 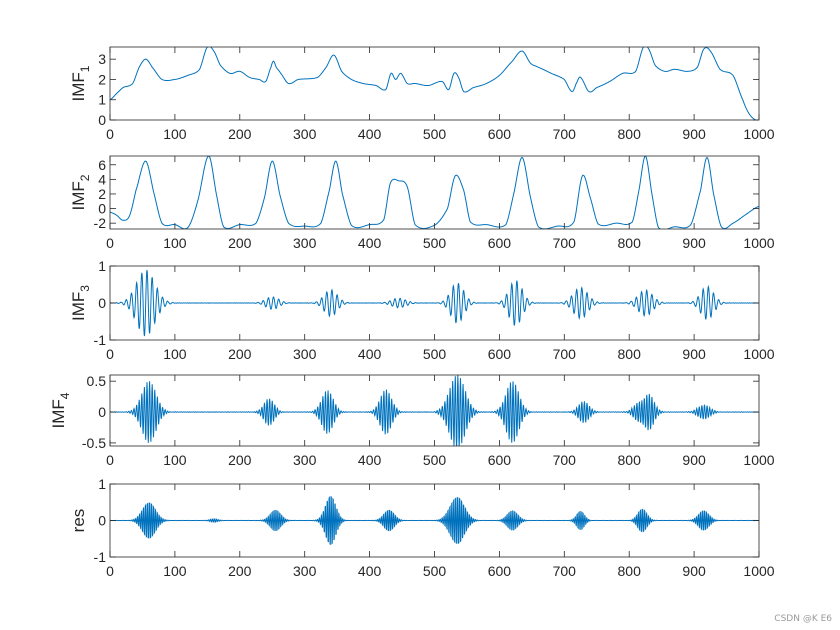 What do you see at coordinates (85, 177) in the screenshot?
I see `y-axis-label-subscript: 2` at bounding box center [85, 177].